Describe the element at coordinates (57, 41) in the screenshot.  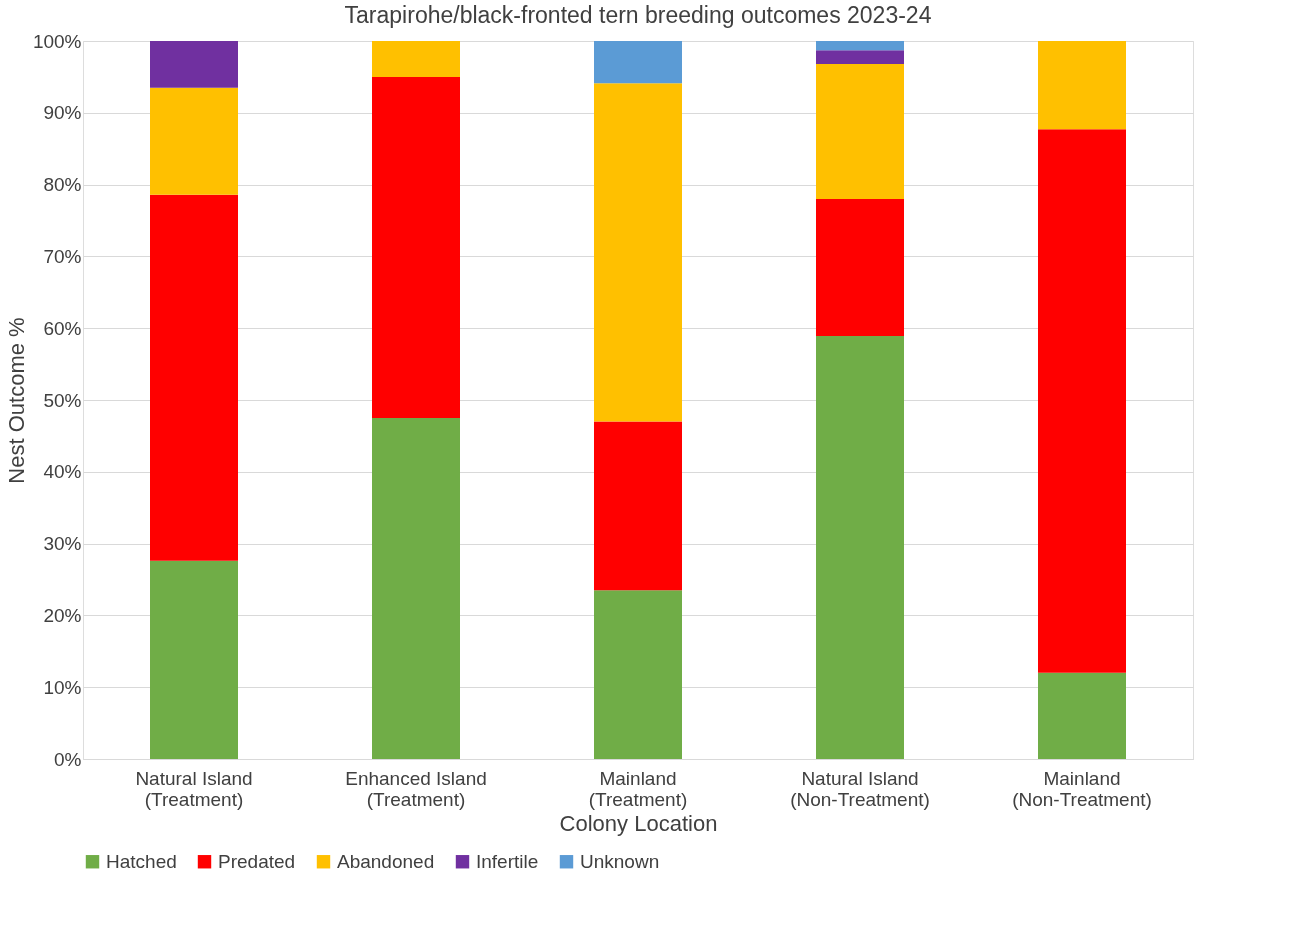
I see `y-tick-label: 100%` at that location.